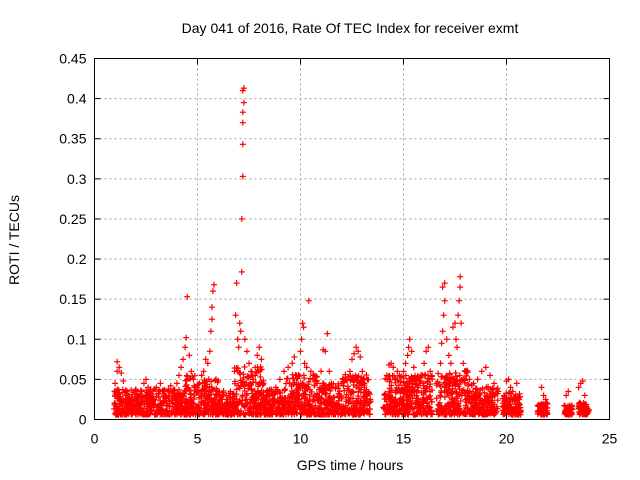 This screenshot has height=480, width=640. I want to click on y-tick-label: 0.2, so click(77, 259).